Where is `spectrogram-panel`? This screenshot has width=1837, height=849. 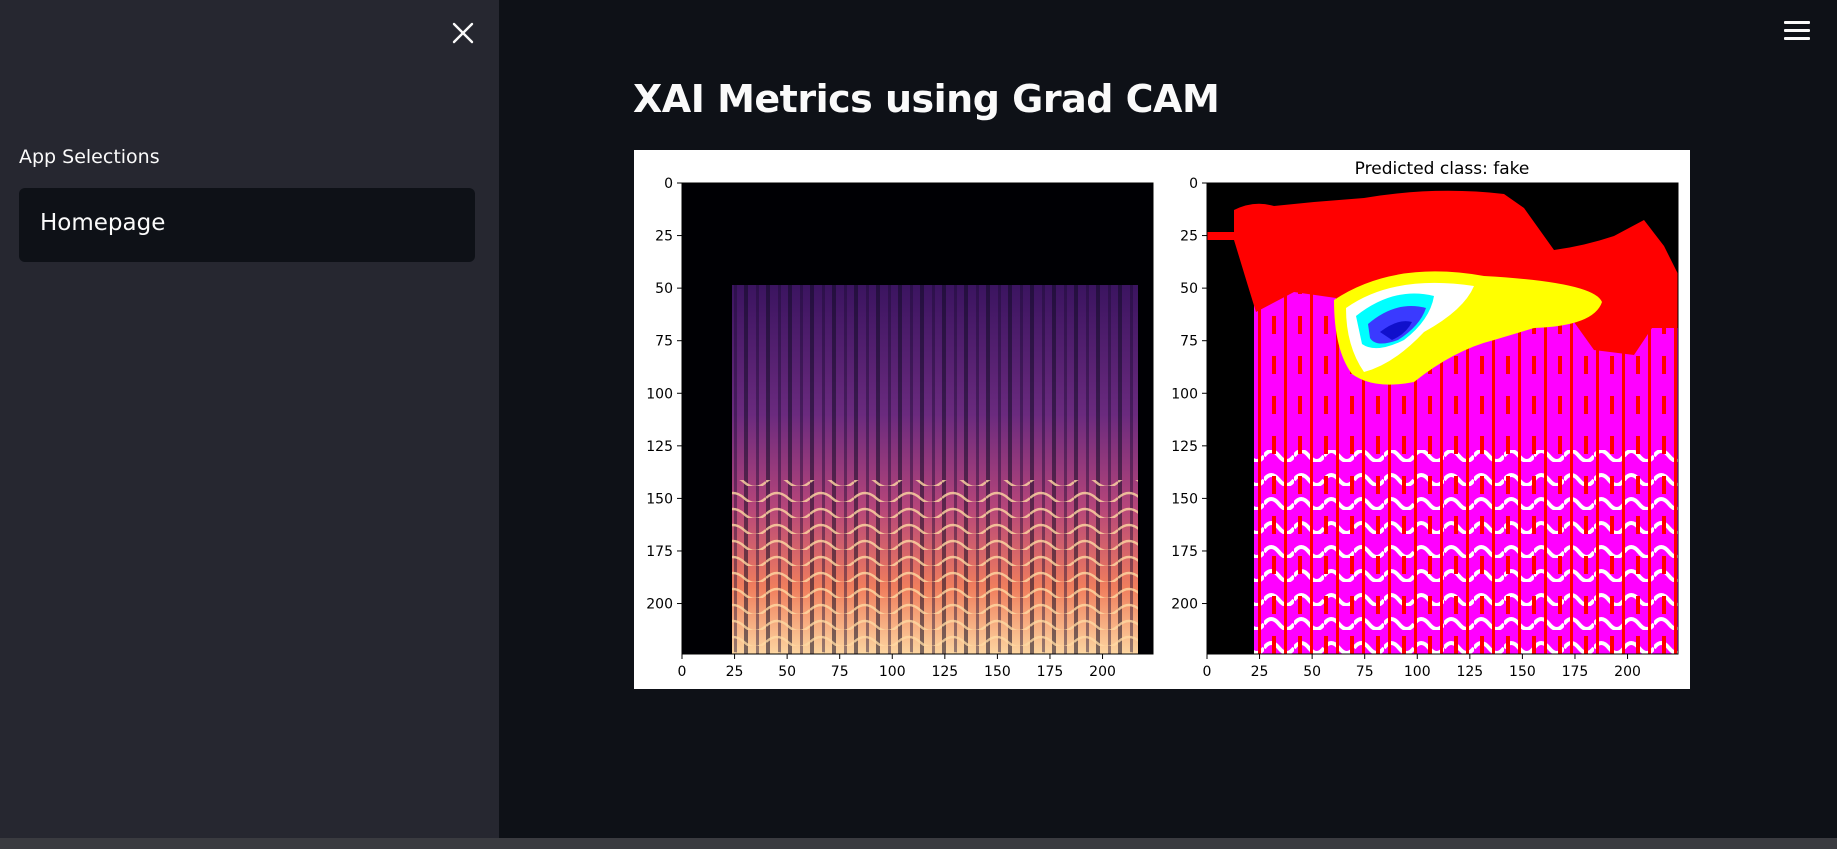 spectrogram-panel is located at coordinates (917, 418).